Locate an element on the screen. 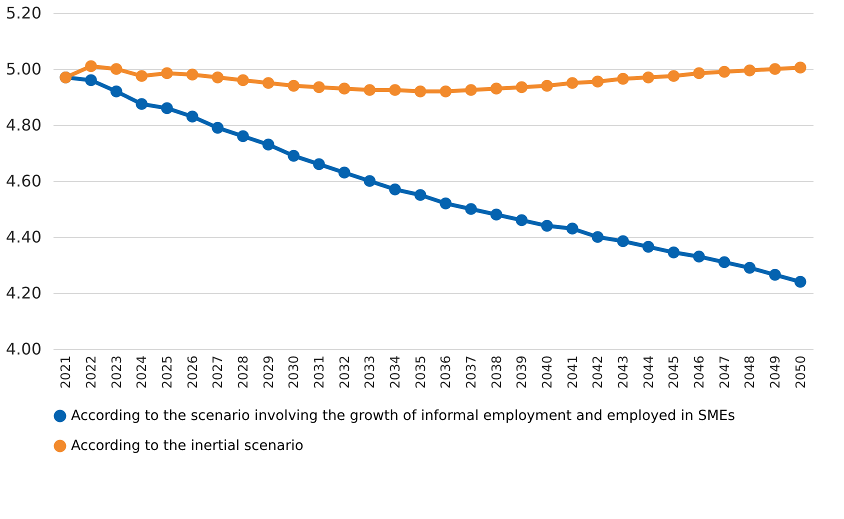 The width and height of the screenshot is (844, 519). legend-label: According to the inertial scenario is located at coordinates (187, 446).